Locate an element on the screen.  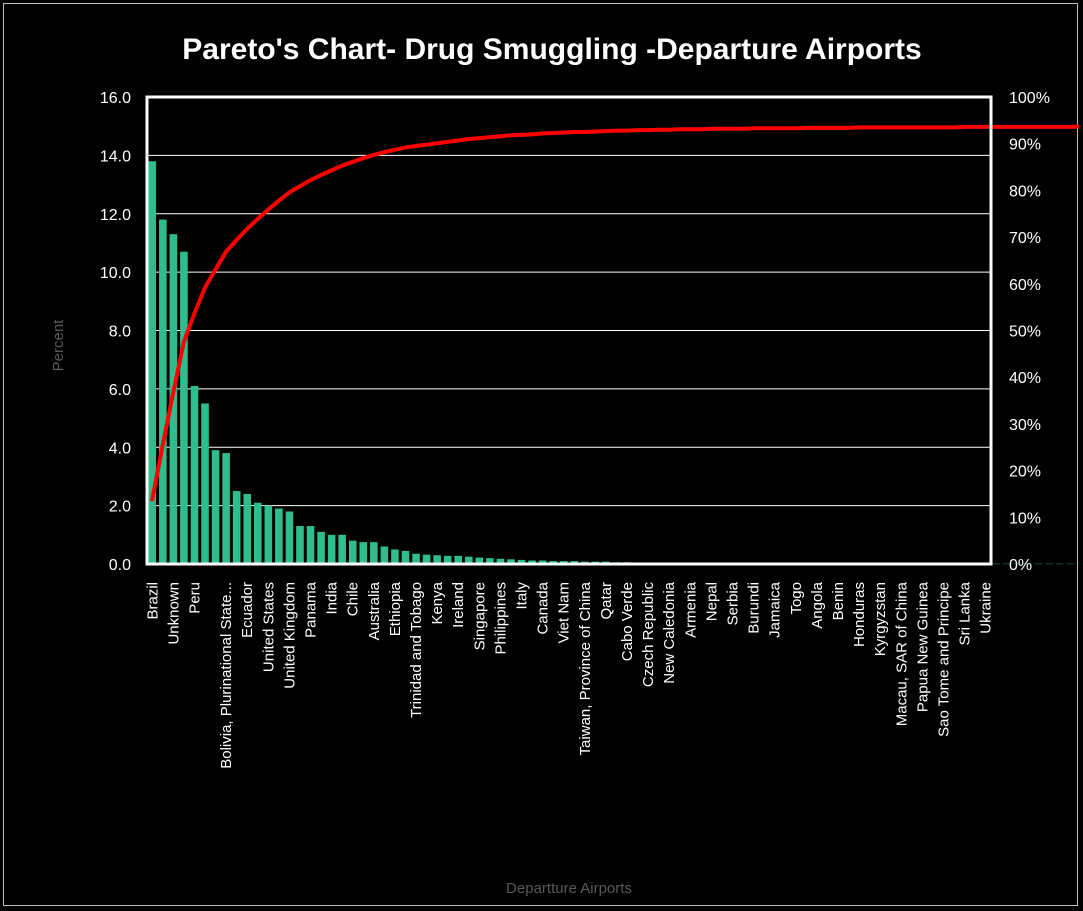
y2-tick-label: 30% is located at coordinates (1025, 425).